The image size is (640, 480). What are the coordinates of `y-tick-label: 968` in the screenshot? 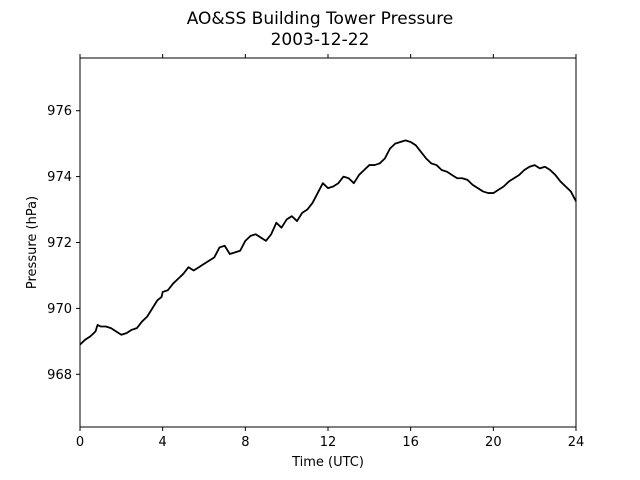 It's located at (59, 375).